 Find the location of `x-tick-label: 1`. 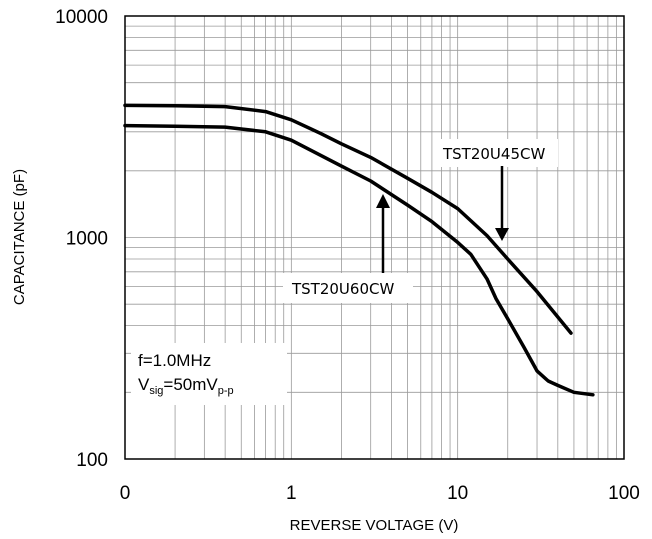

x-tick-label: 1 is located at coordinates (291, 493).